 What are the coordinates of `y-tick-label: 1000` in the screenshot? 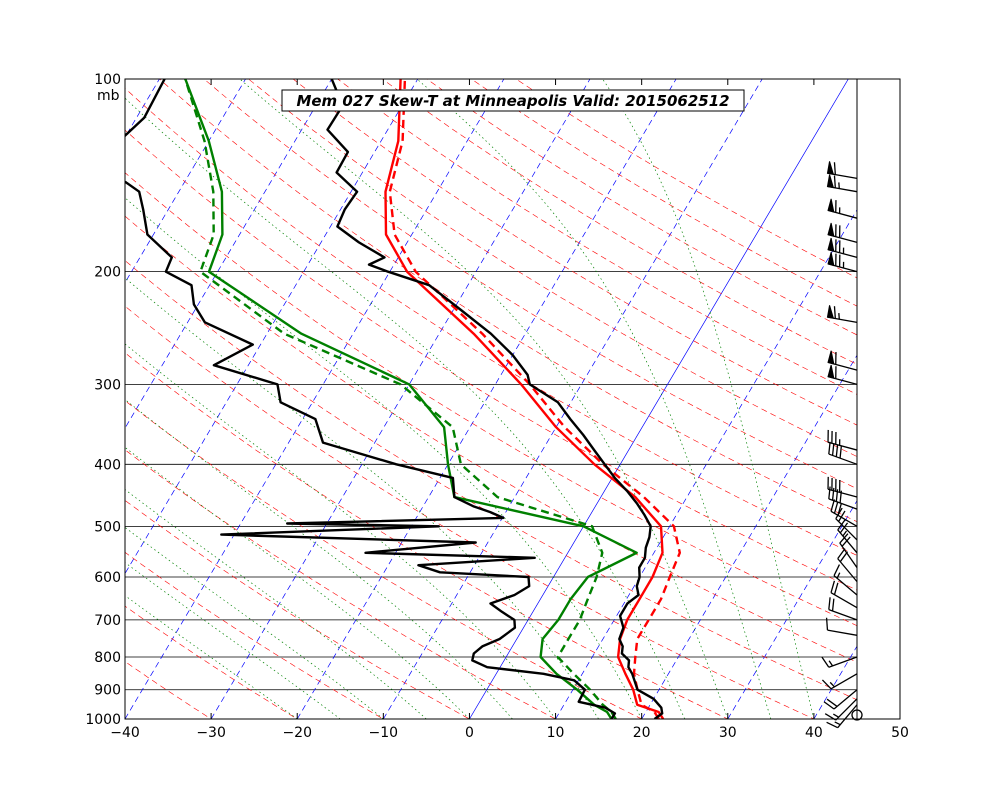 It's located at (103, 720).